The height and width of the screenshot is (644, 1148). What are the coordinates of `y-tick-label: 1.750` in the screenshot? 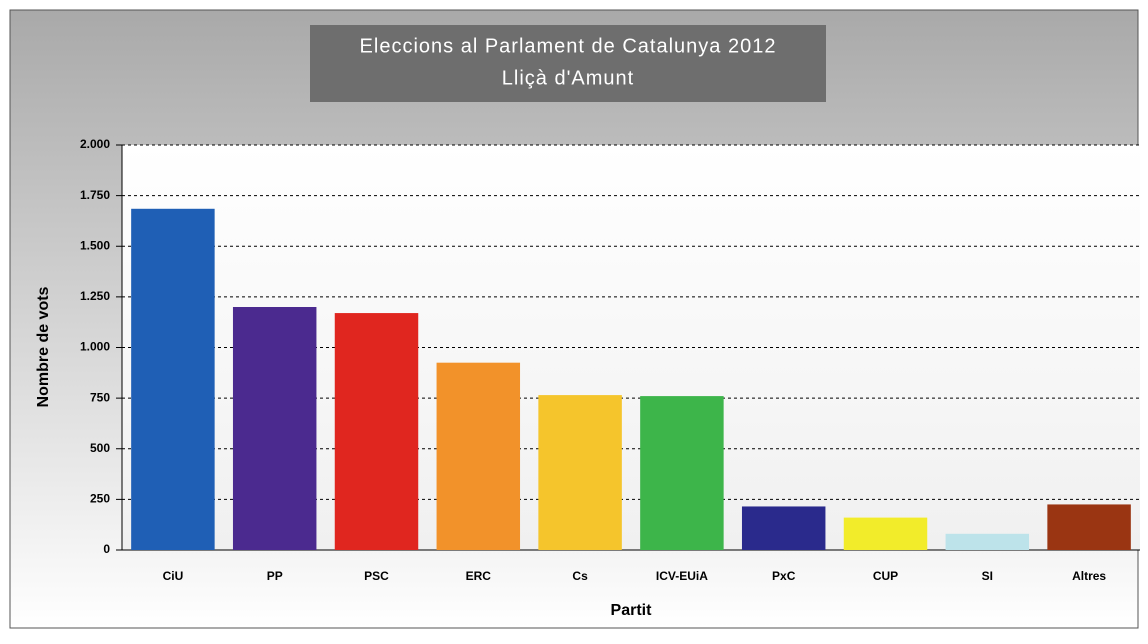 It's located at (95, 195).